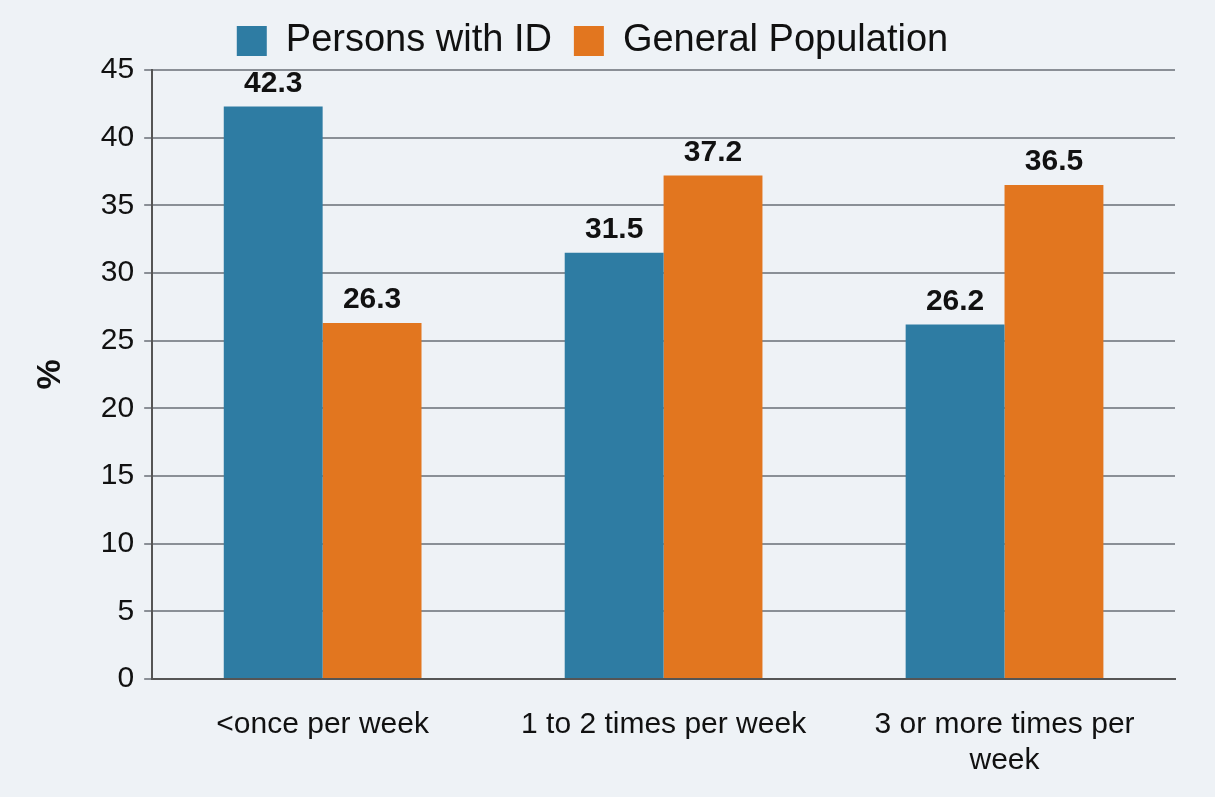  What do you see at coordinates (1004, 741) in the screenshot?
I see `x-tick-label: 3 or more times per week` at bounding box center [1004, 741].